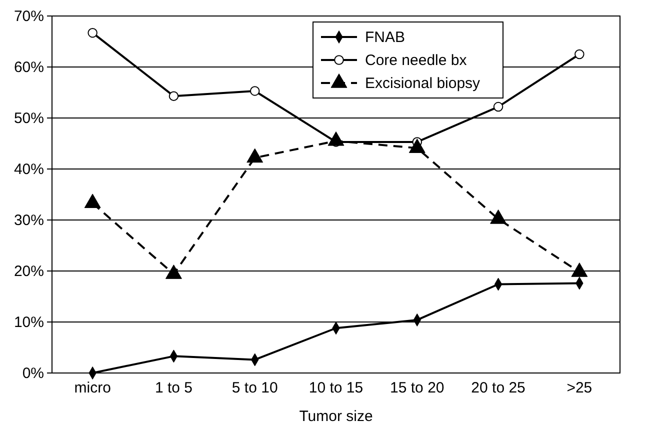 This screenshot has width=651, height=433. Describe the element at coordinates (498, 388) in the screenshot. I see `x-tick-label: 20 to 25` at that location.